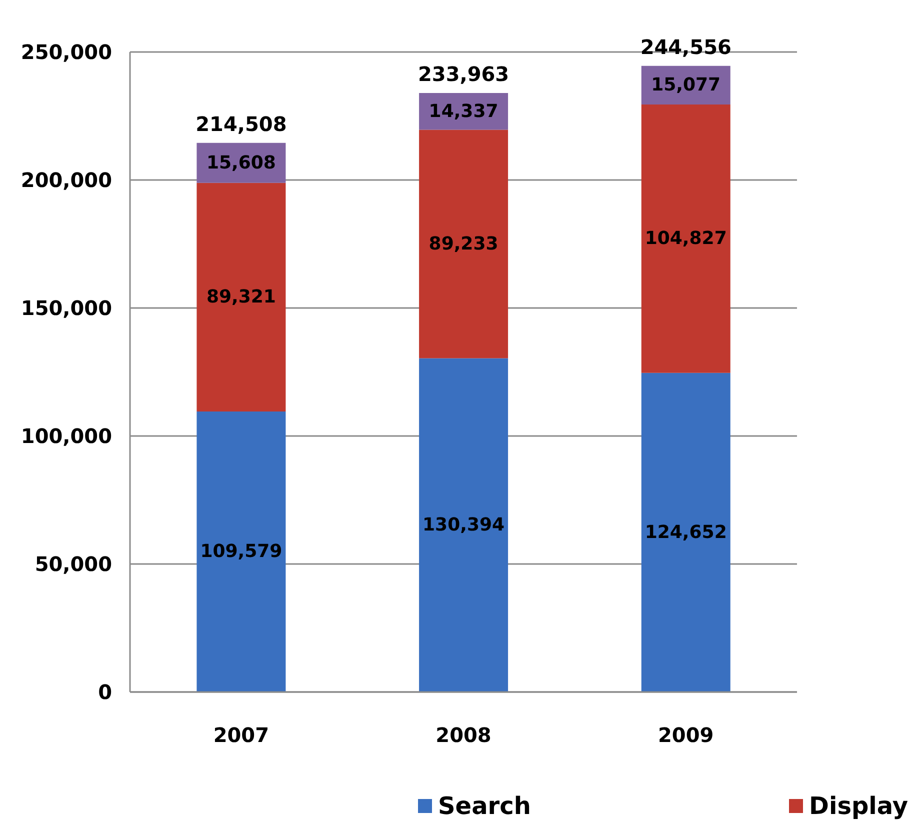  I want to click on y-tick-label: 200,000, so click(66, 180).